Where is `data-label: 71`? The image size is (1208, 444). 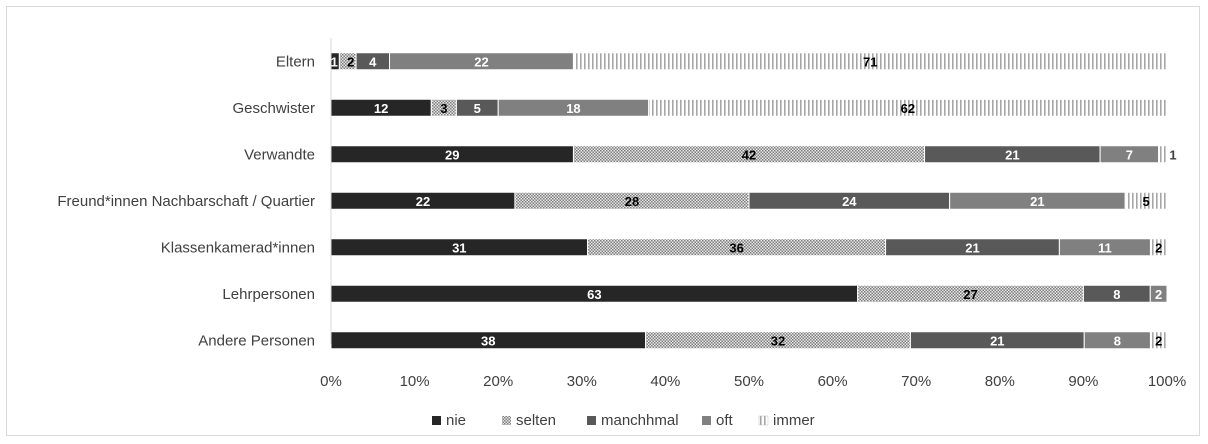 data-label: 71 is located at coordinates (870, 61).